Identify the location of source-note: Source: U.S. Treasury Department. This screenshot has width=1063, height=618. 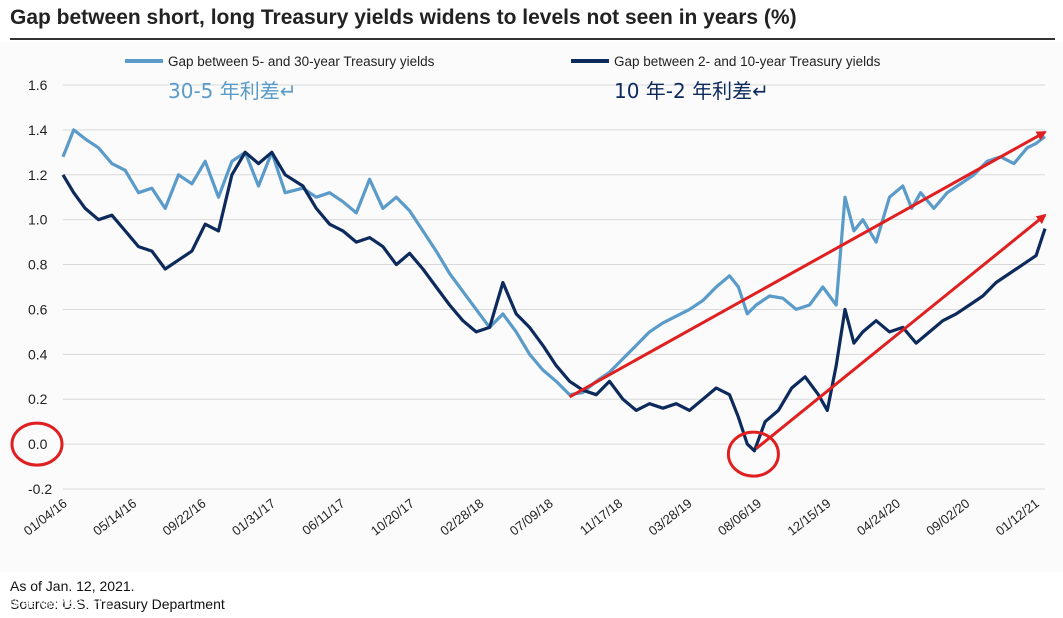
(117, 604).